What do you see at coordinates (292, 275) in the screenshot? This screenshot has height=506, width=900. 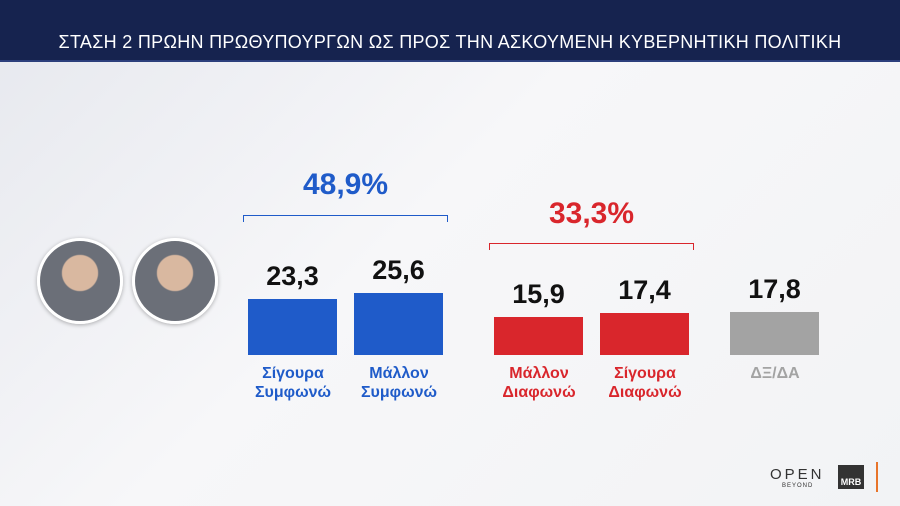 I see `value-label: 23,3` at bounding box center [292, 275].